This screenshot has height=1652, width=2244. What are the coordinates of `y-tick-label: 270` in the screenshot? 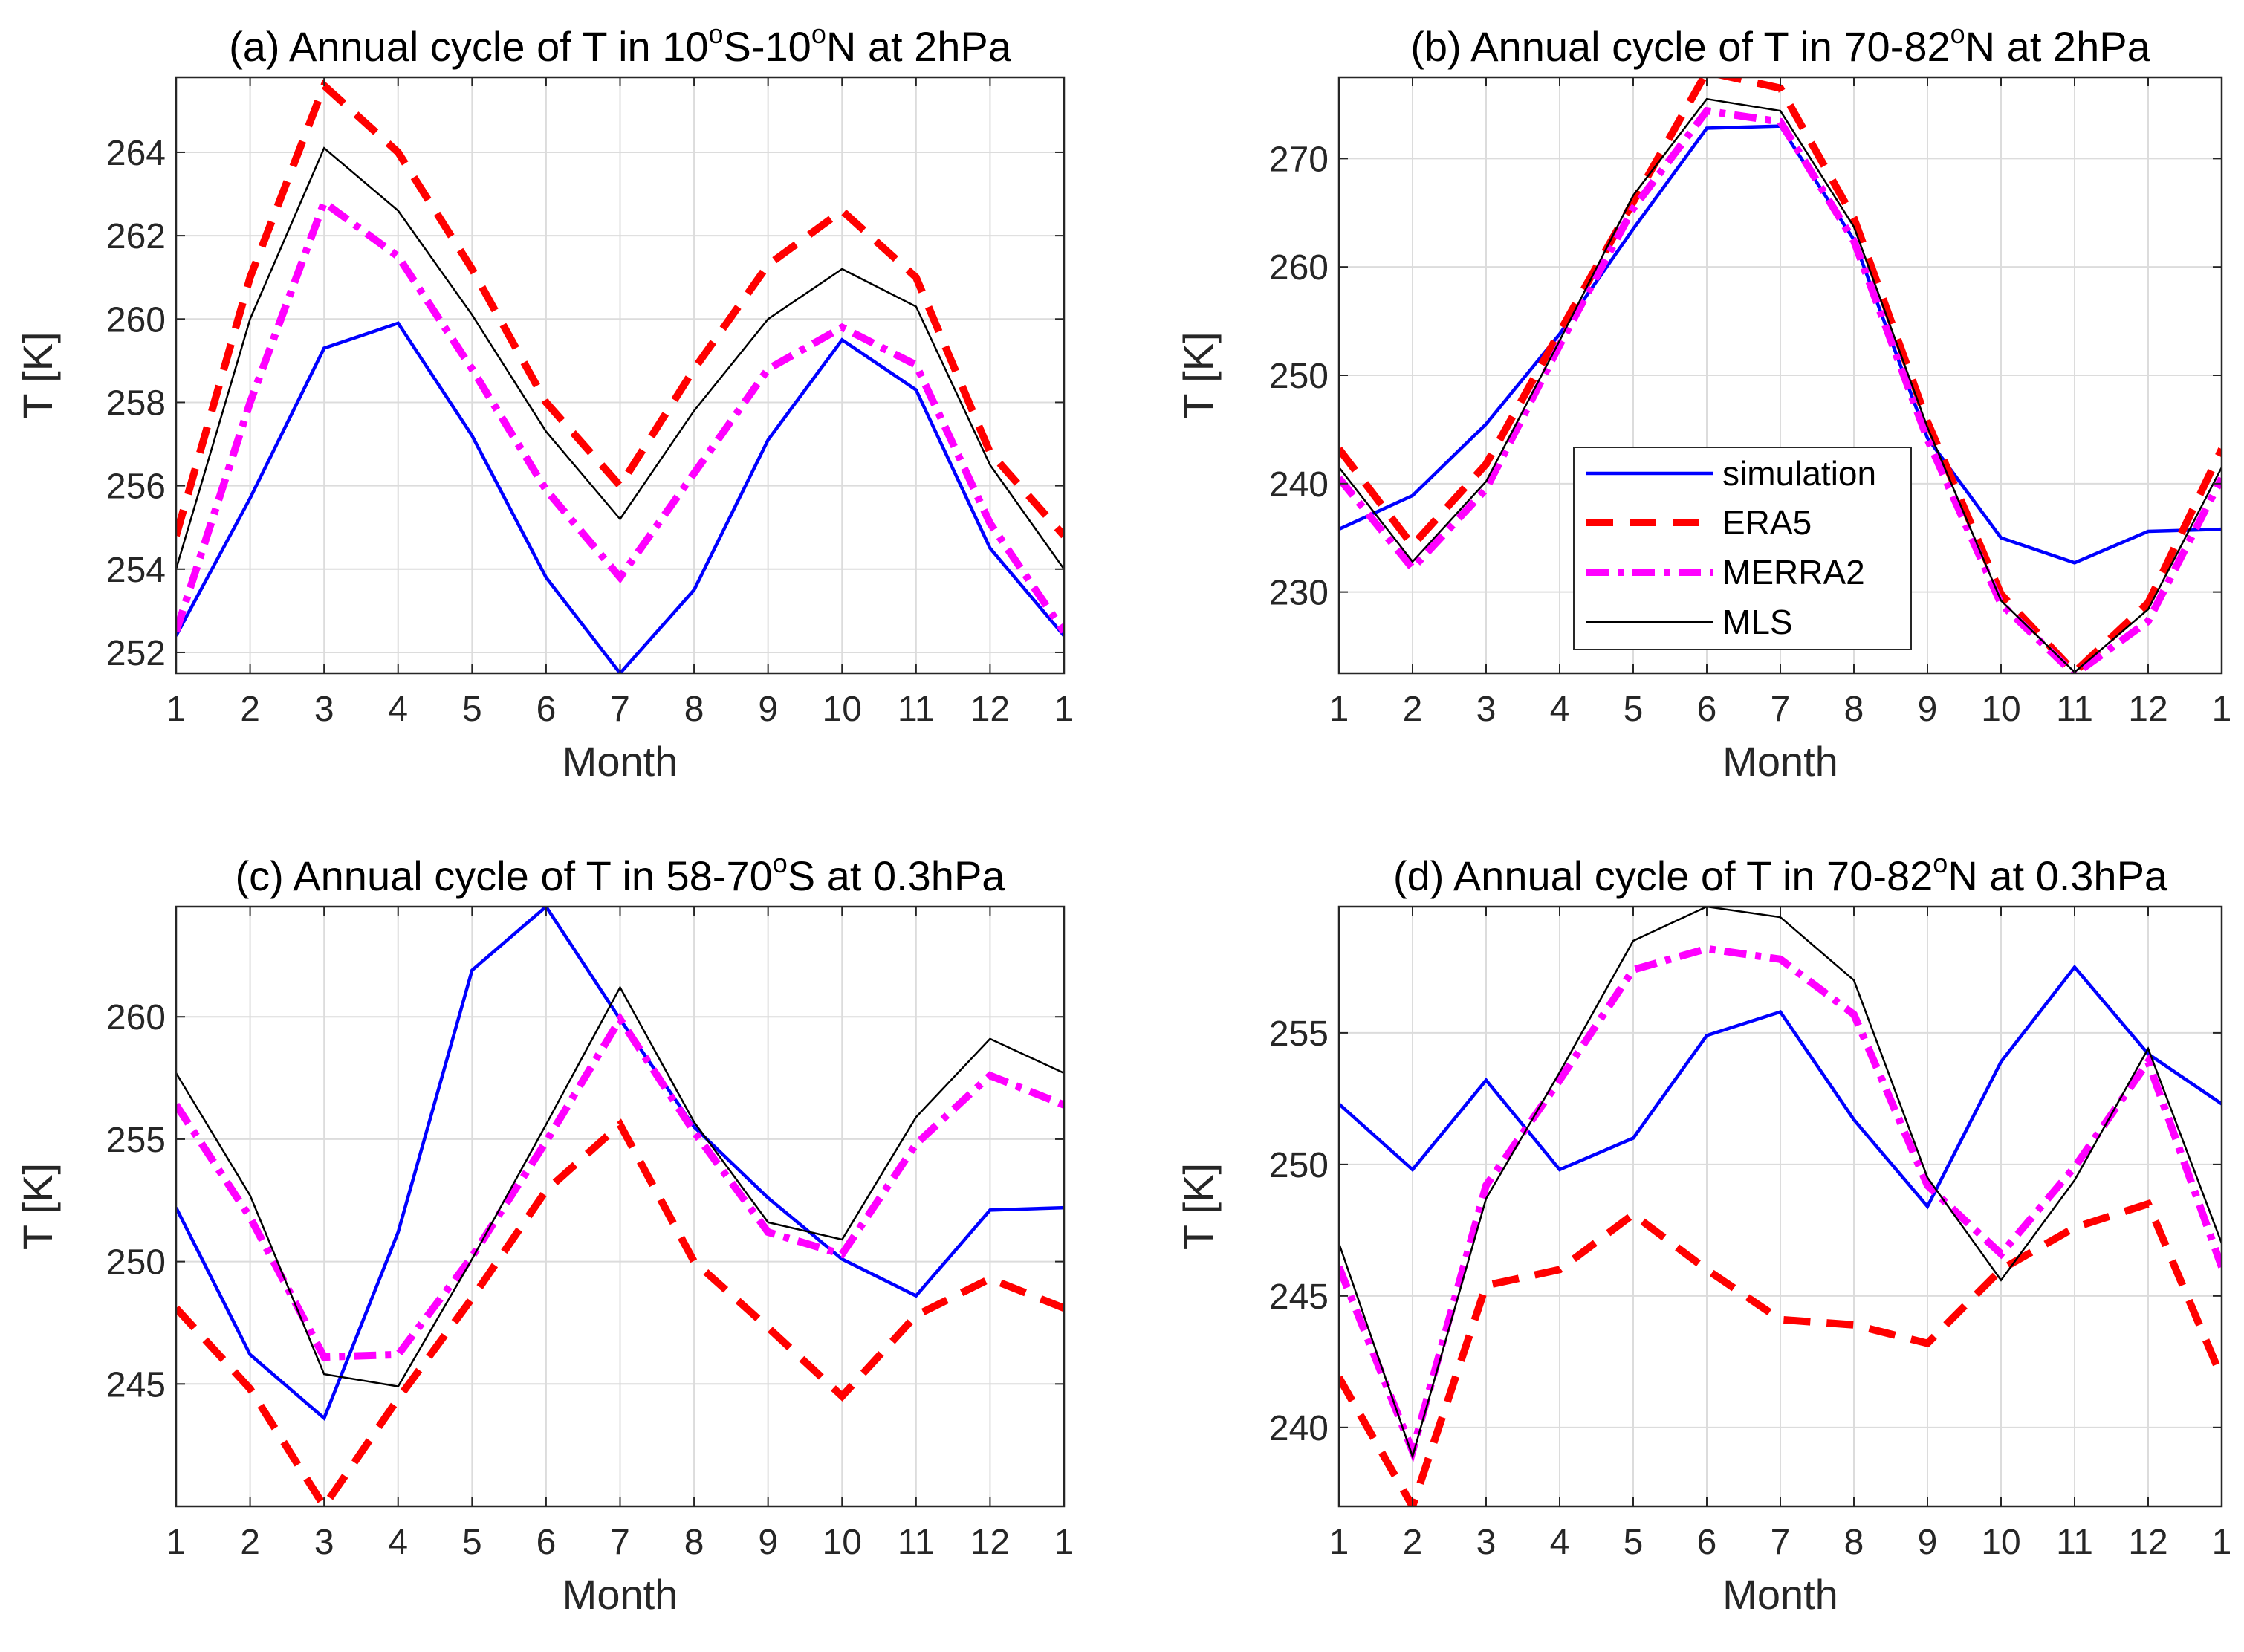 It's located at (1299, 159).